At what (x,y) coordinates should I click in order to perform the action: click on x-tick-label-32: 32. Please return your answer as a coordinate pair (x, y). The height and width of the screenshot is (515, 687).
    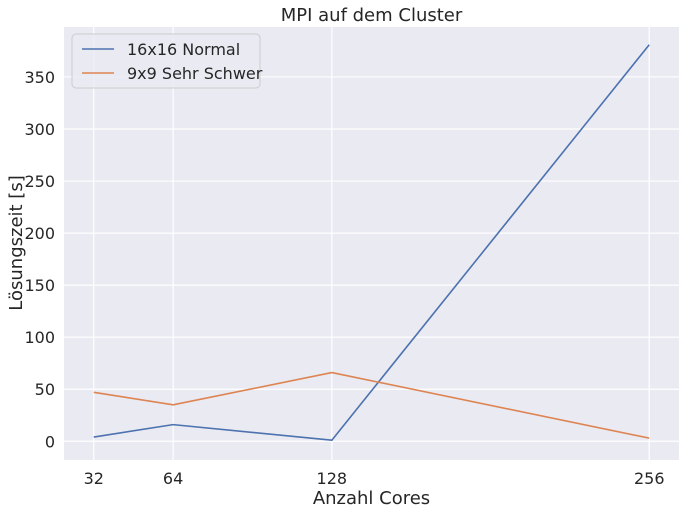
    Looking at the image, I should click on (94, 478).